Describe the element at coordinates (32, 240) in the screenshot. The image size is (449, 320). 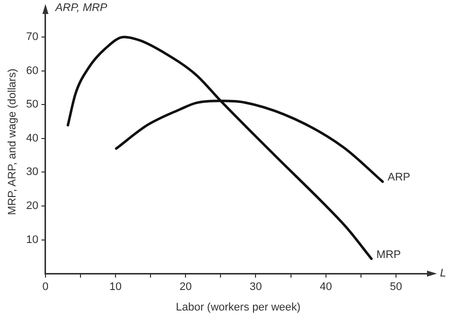
I see `y-tick-label: 10` at that location.